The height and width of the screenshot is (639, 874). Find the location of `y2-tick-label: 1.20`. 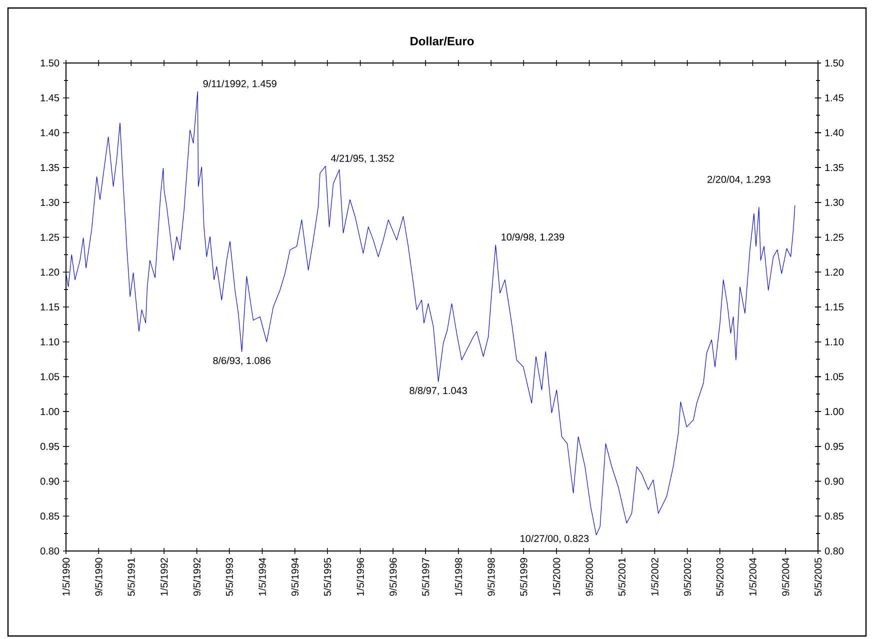

y2-tick-label: 1.20 is located at coordinates (834, 272).